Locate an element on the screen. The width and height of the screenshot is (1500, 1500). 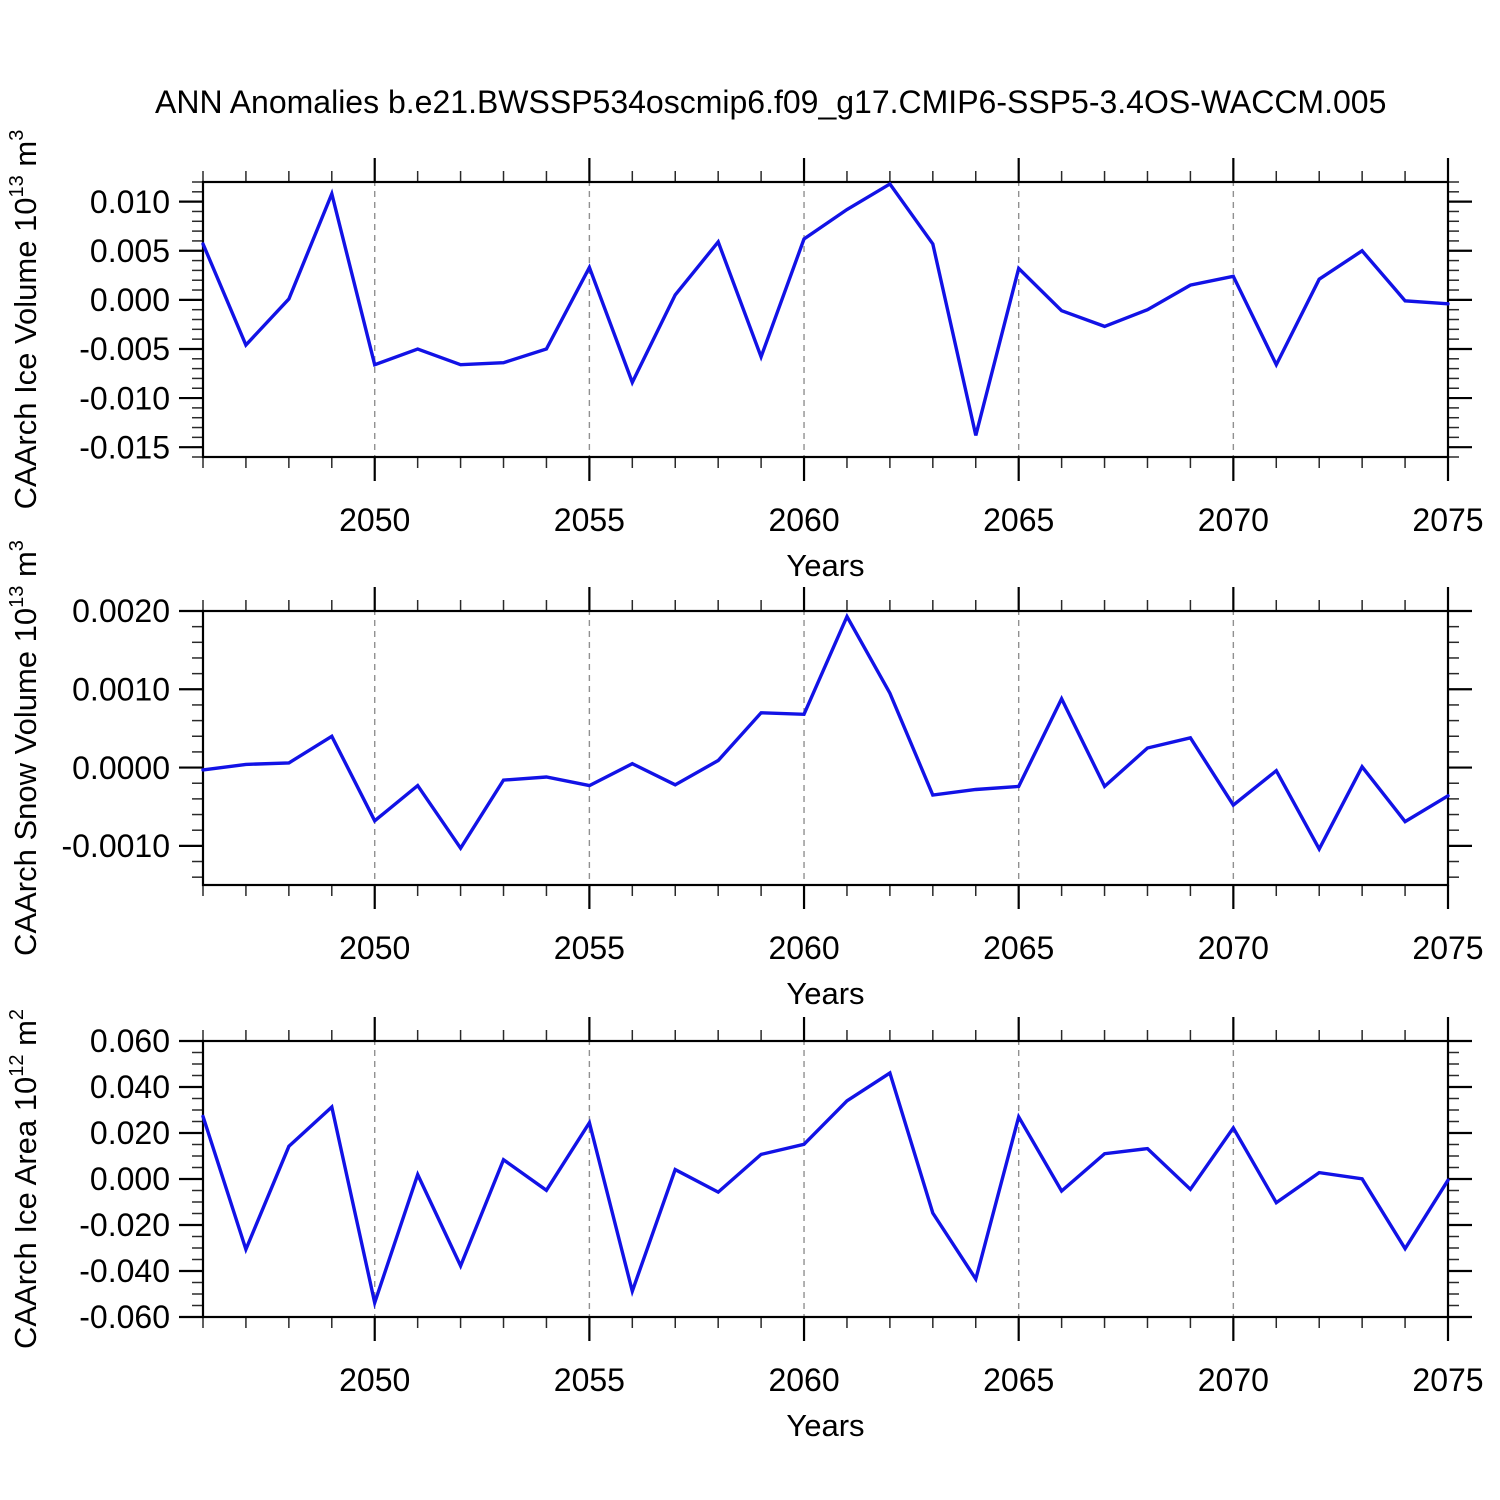
y-axis-label: CAArch Ice Area 1012​ m2​ is located at coordinates (24, 1179).